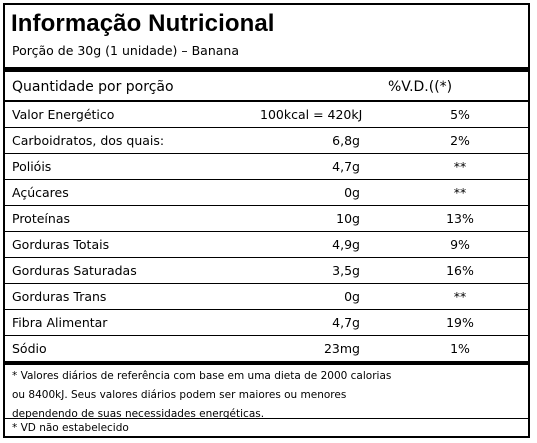 The image size is (537, 443). Describe the element at coordinates (420, 87) in the screenshot. I see `daily-value-header: %V.D.((*)` at that location.